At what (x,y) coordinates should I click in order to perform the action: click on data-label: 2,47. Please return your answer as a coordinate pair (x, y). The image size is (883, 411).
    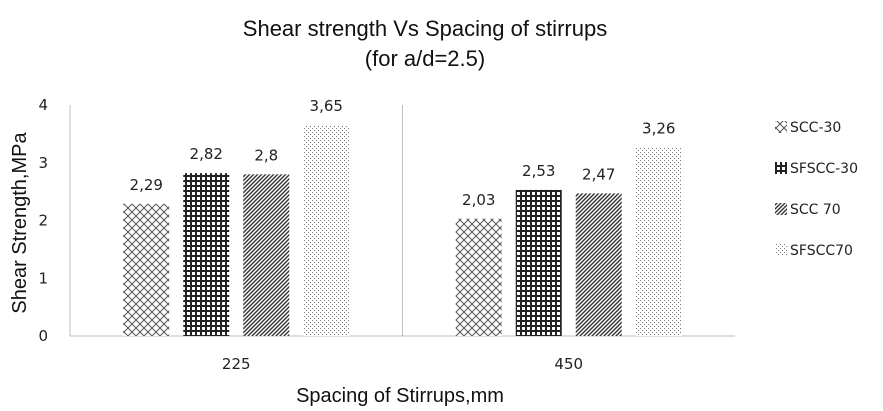
    Looking at the image, I should click on (598, 174).